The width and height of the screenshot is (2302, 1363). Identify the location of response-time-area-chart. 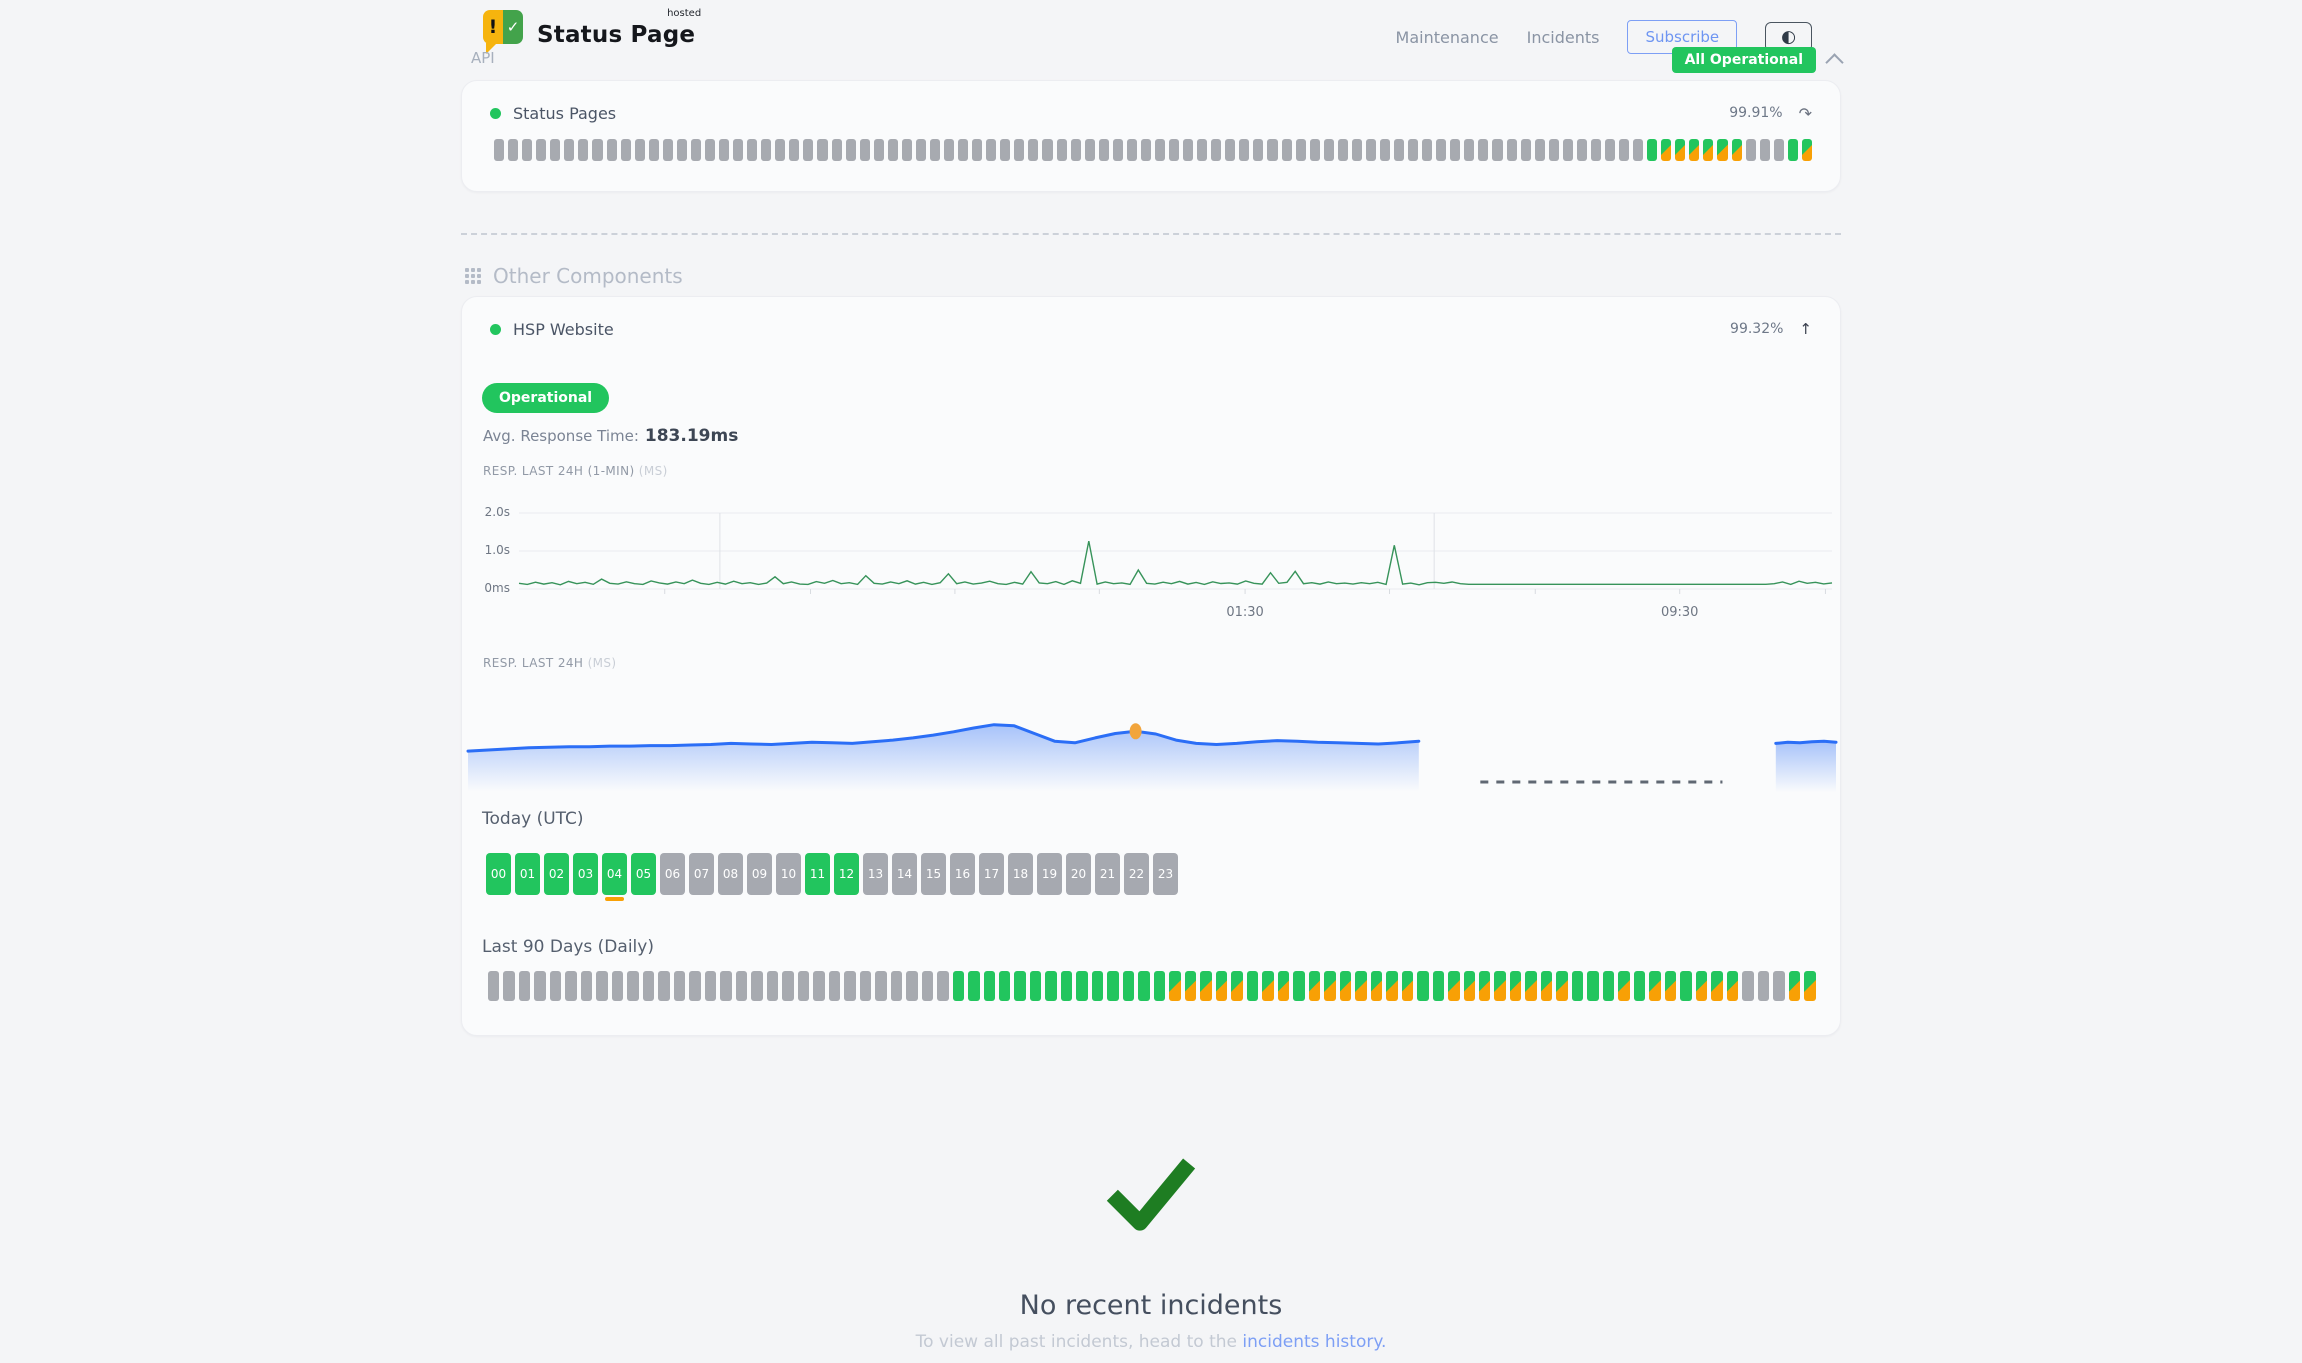
(1152, 743).